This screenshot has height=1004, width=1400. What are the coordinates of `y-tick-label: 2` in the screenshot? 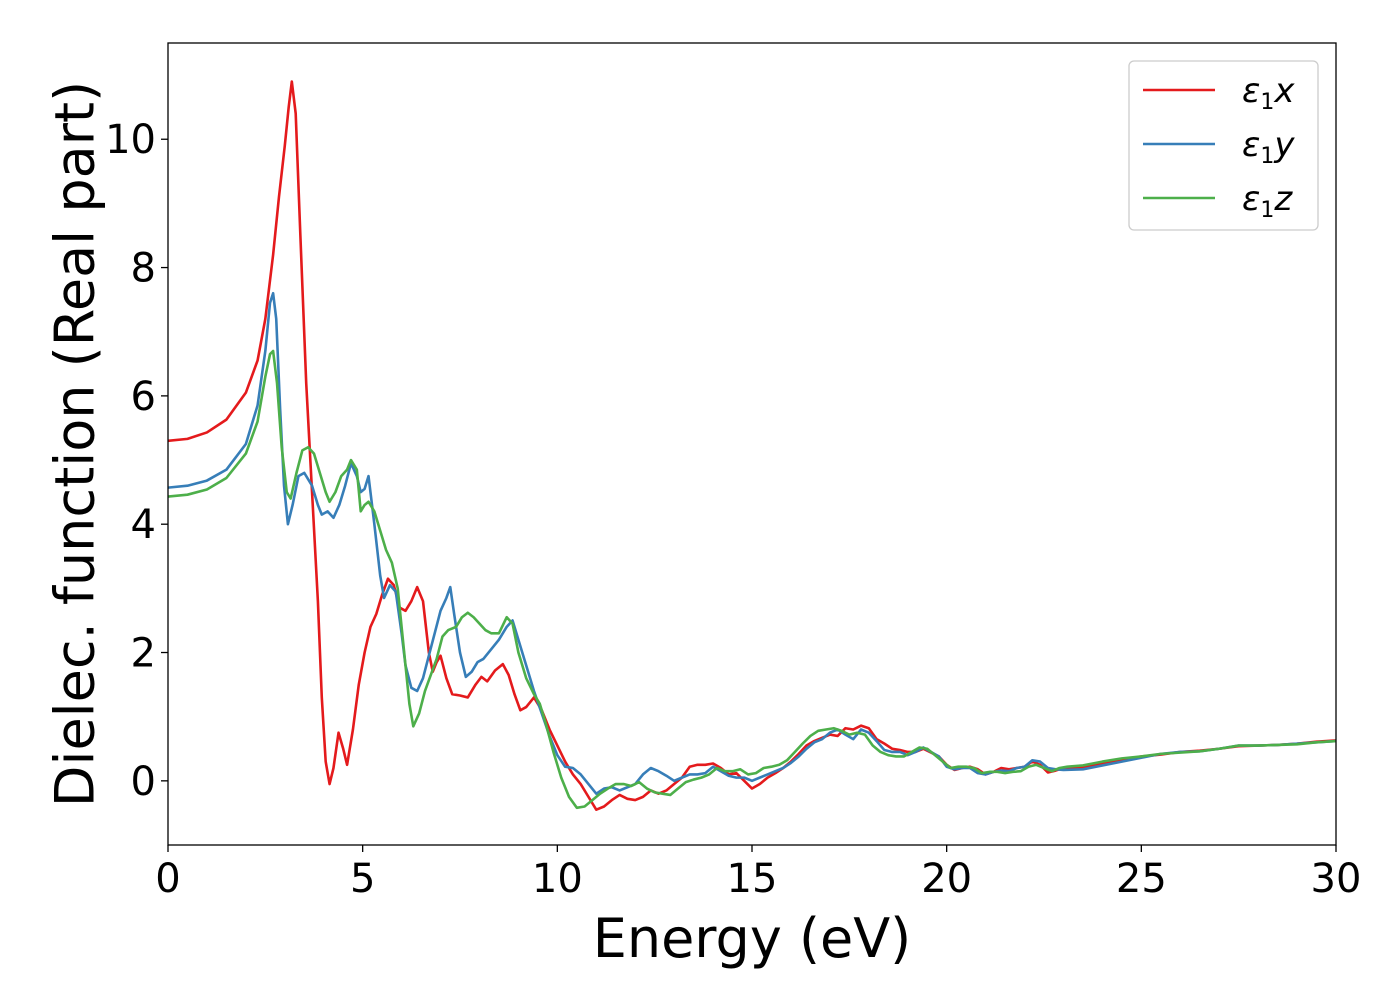 It's located at (143, 654).